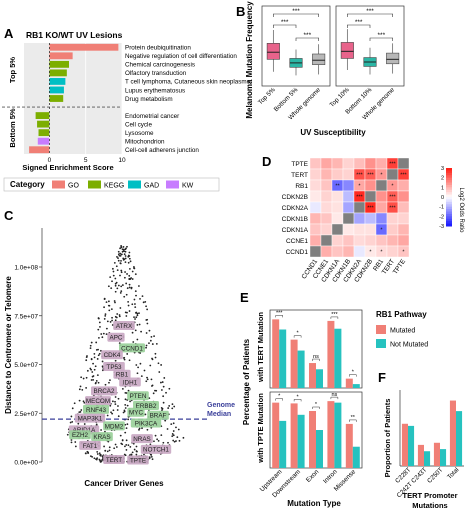 This screenshot has width=474, height=514. Describe the element at coordinates (436, 454) in the screenshot. I see `panel-f-bar-mutated` at that location.